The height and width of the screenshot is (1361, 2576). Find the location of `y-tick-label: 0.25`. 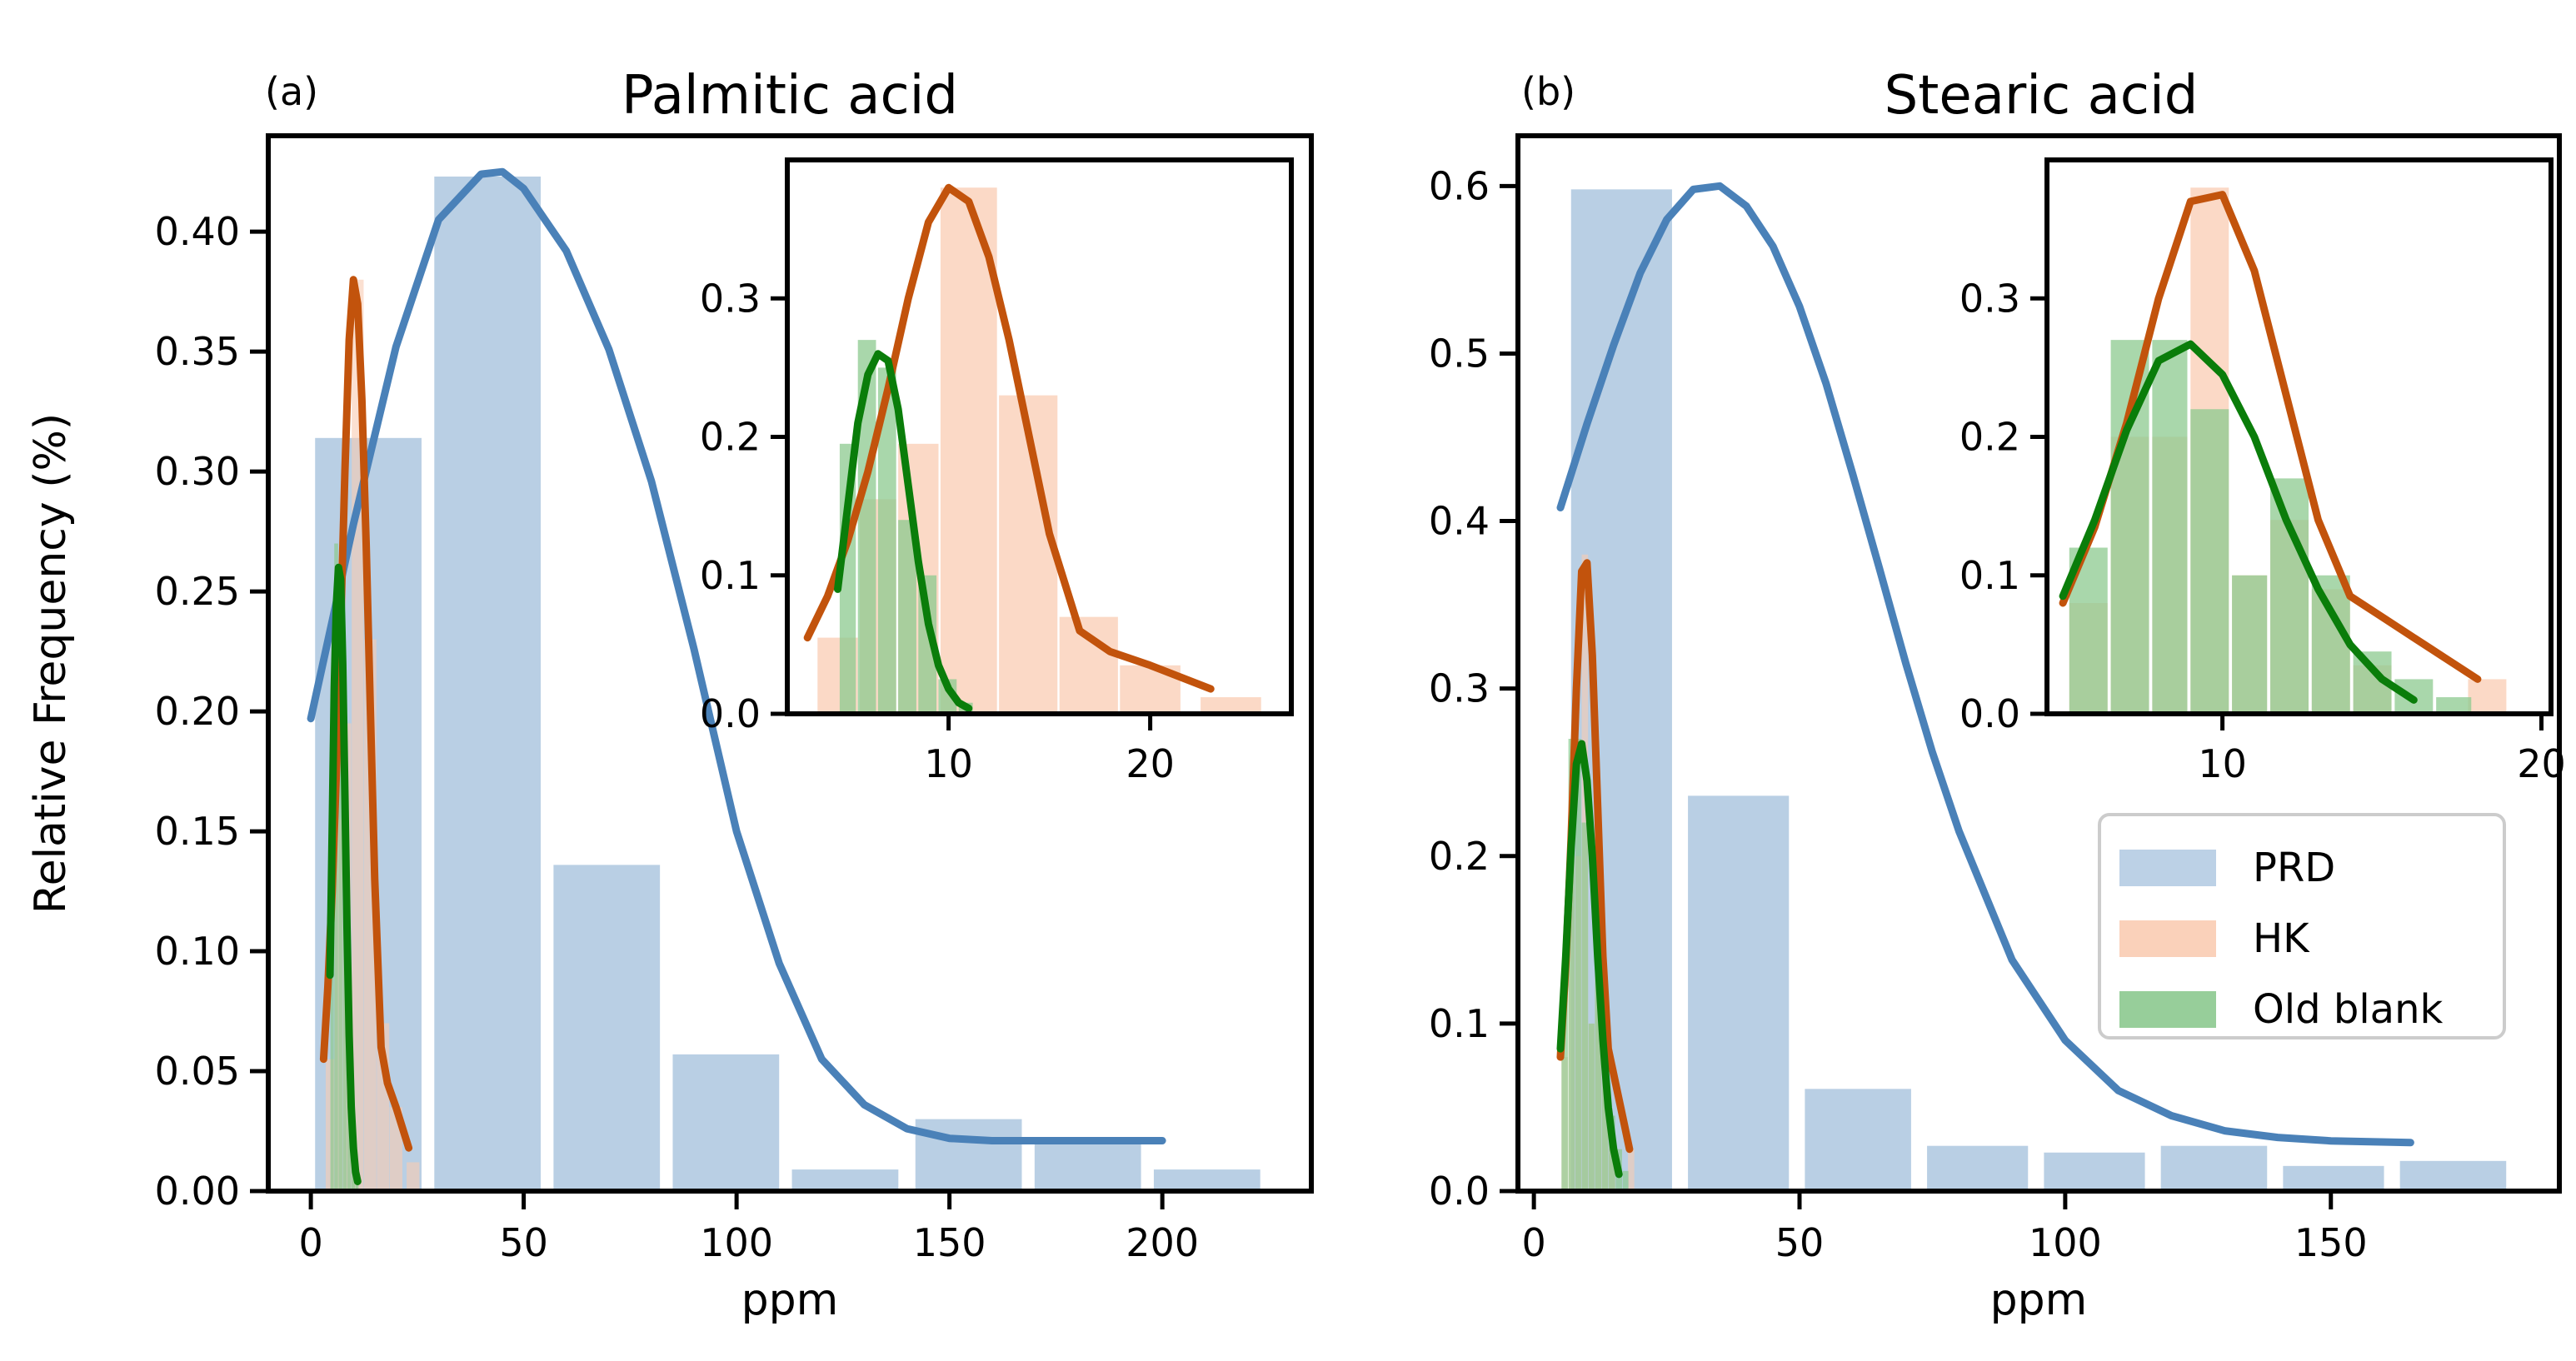

y-tick-label: 0.25 is located at coordinates (197, 592).